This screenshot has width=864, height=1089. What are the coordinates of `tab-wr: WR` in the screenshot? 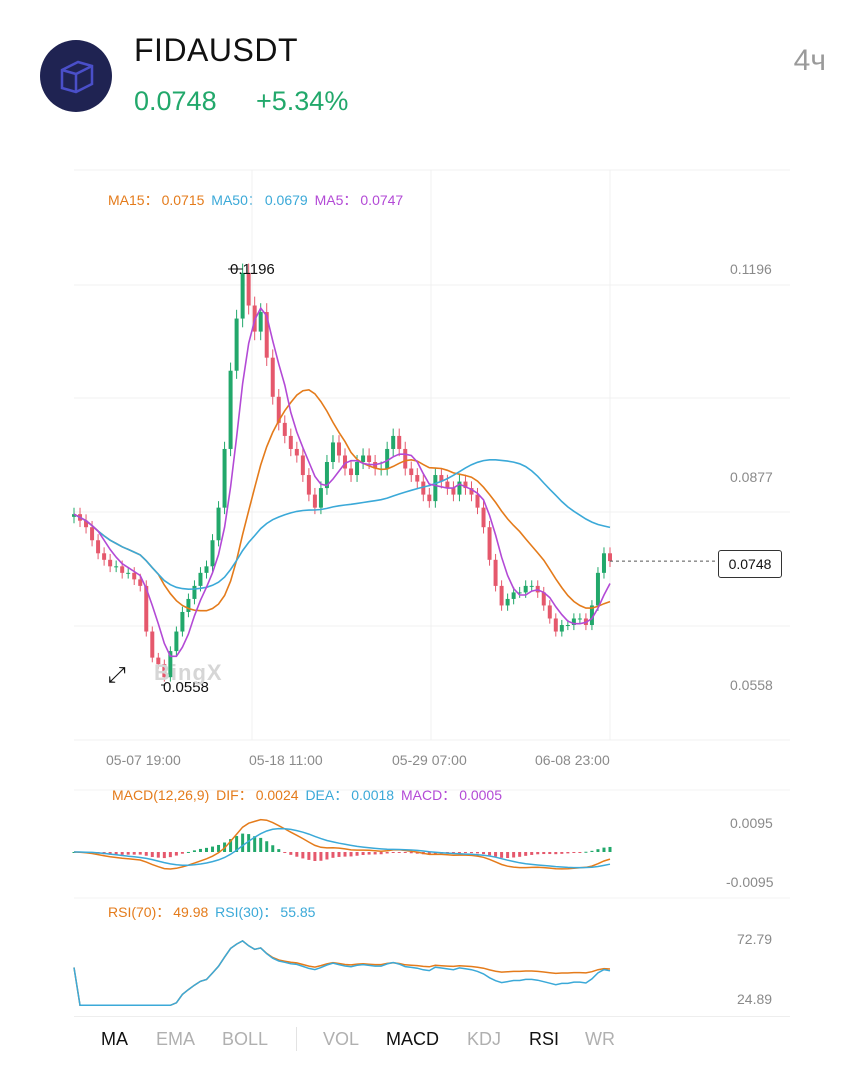 It's located at (600, 1039).